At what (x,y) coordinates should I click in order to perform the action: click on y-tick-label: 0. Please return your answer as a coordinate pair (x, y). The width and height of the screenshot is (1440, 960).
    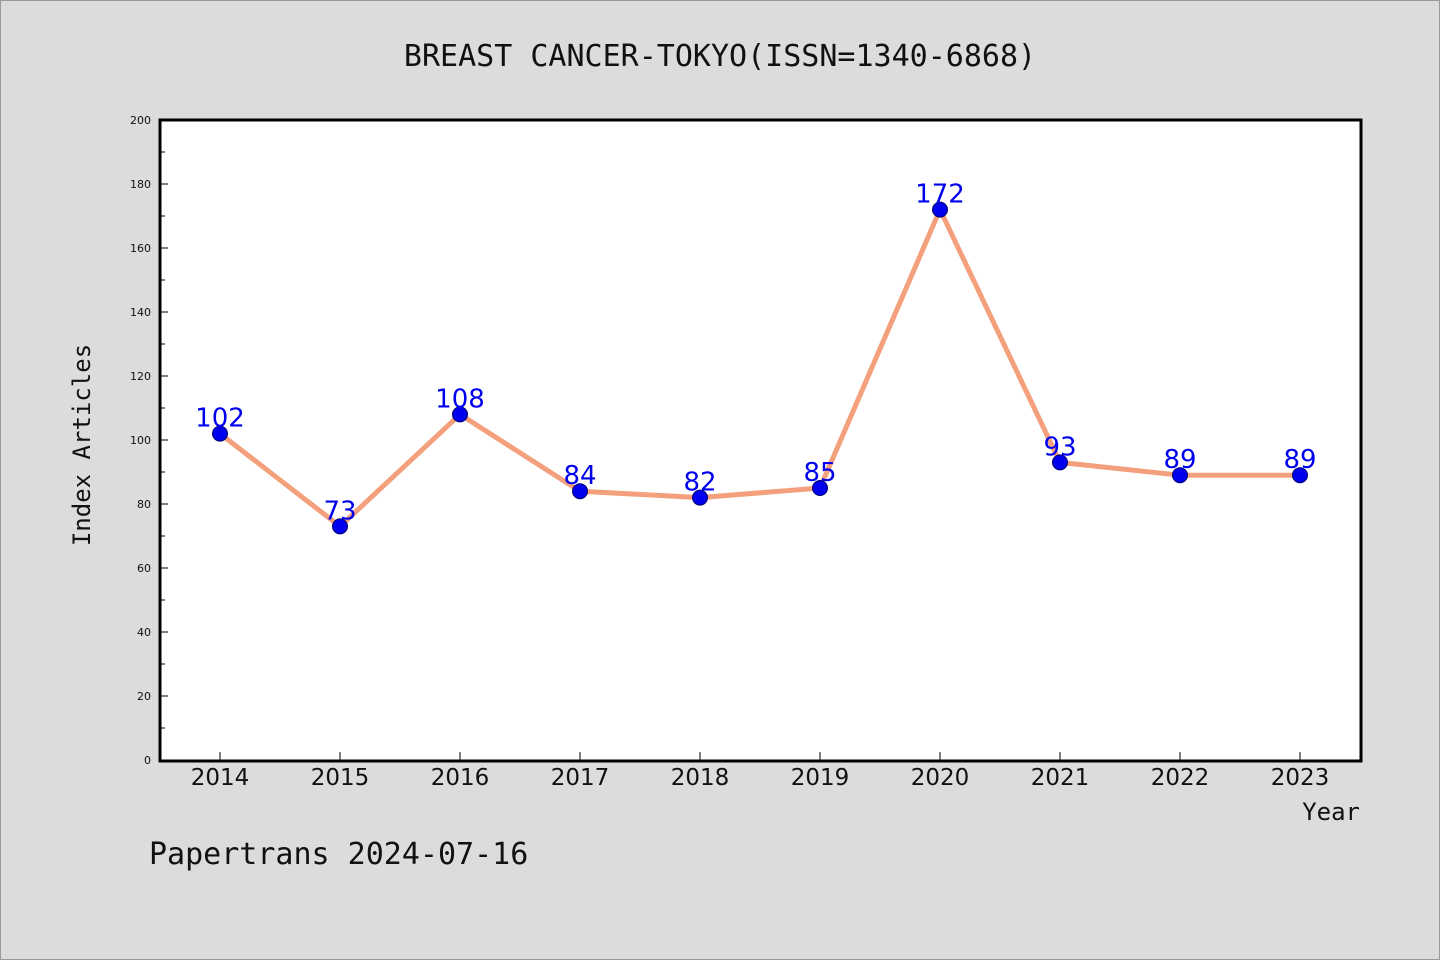
    Looking at the image, I should click on (147, 760).